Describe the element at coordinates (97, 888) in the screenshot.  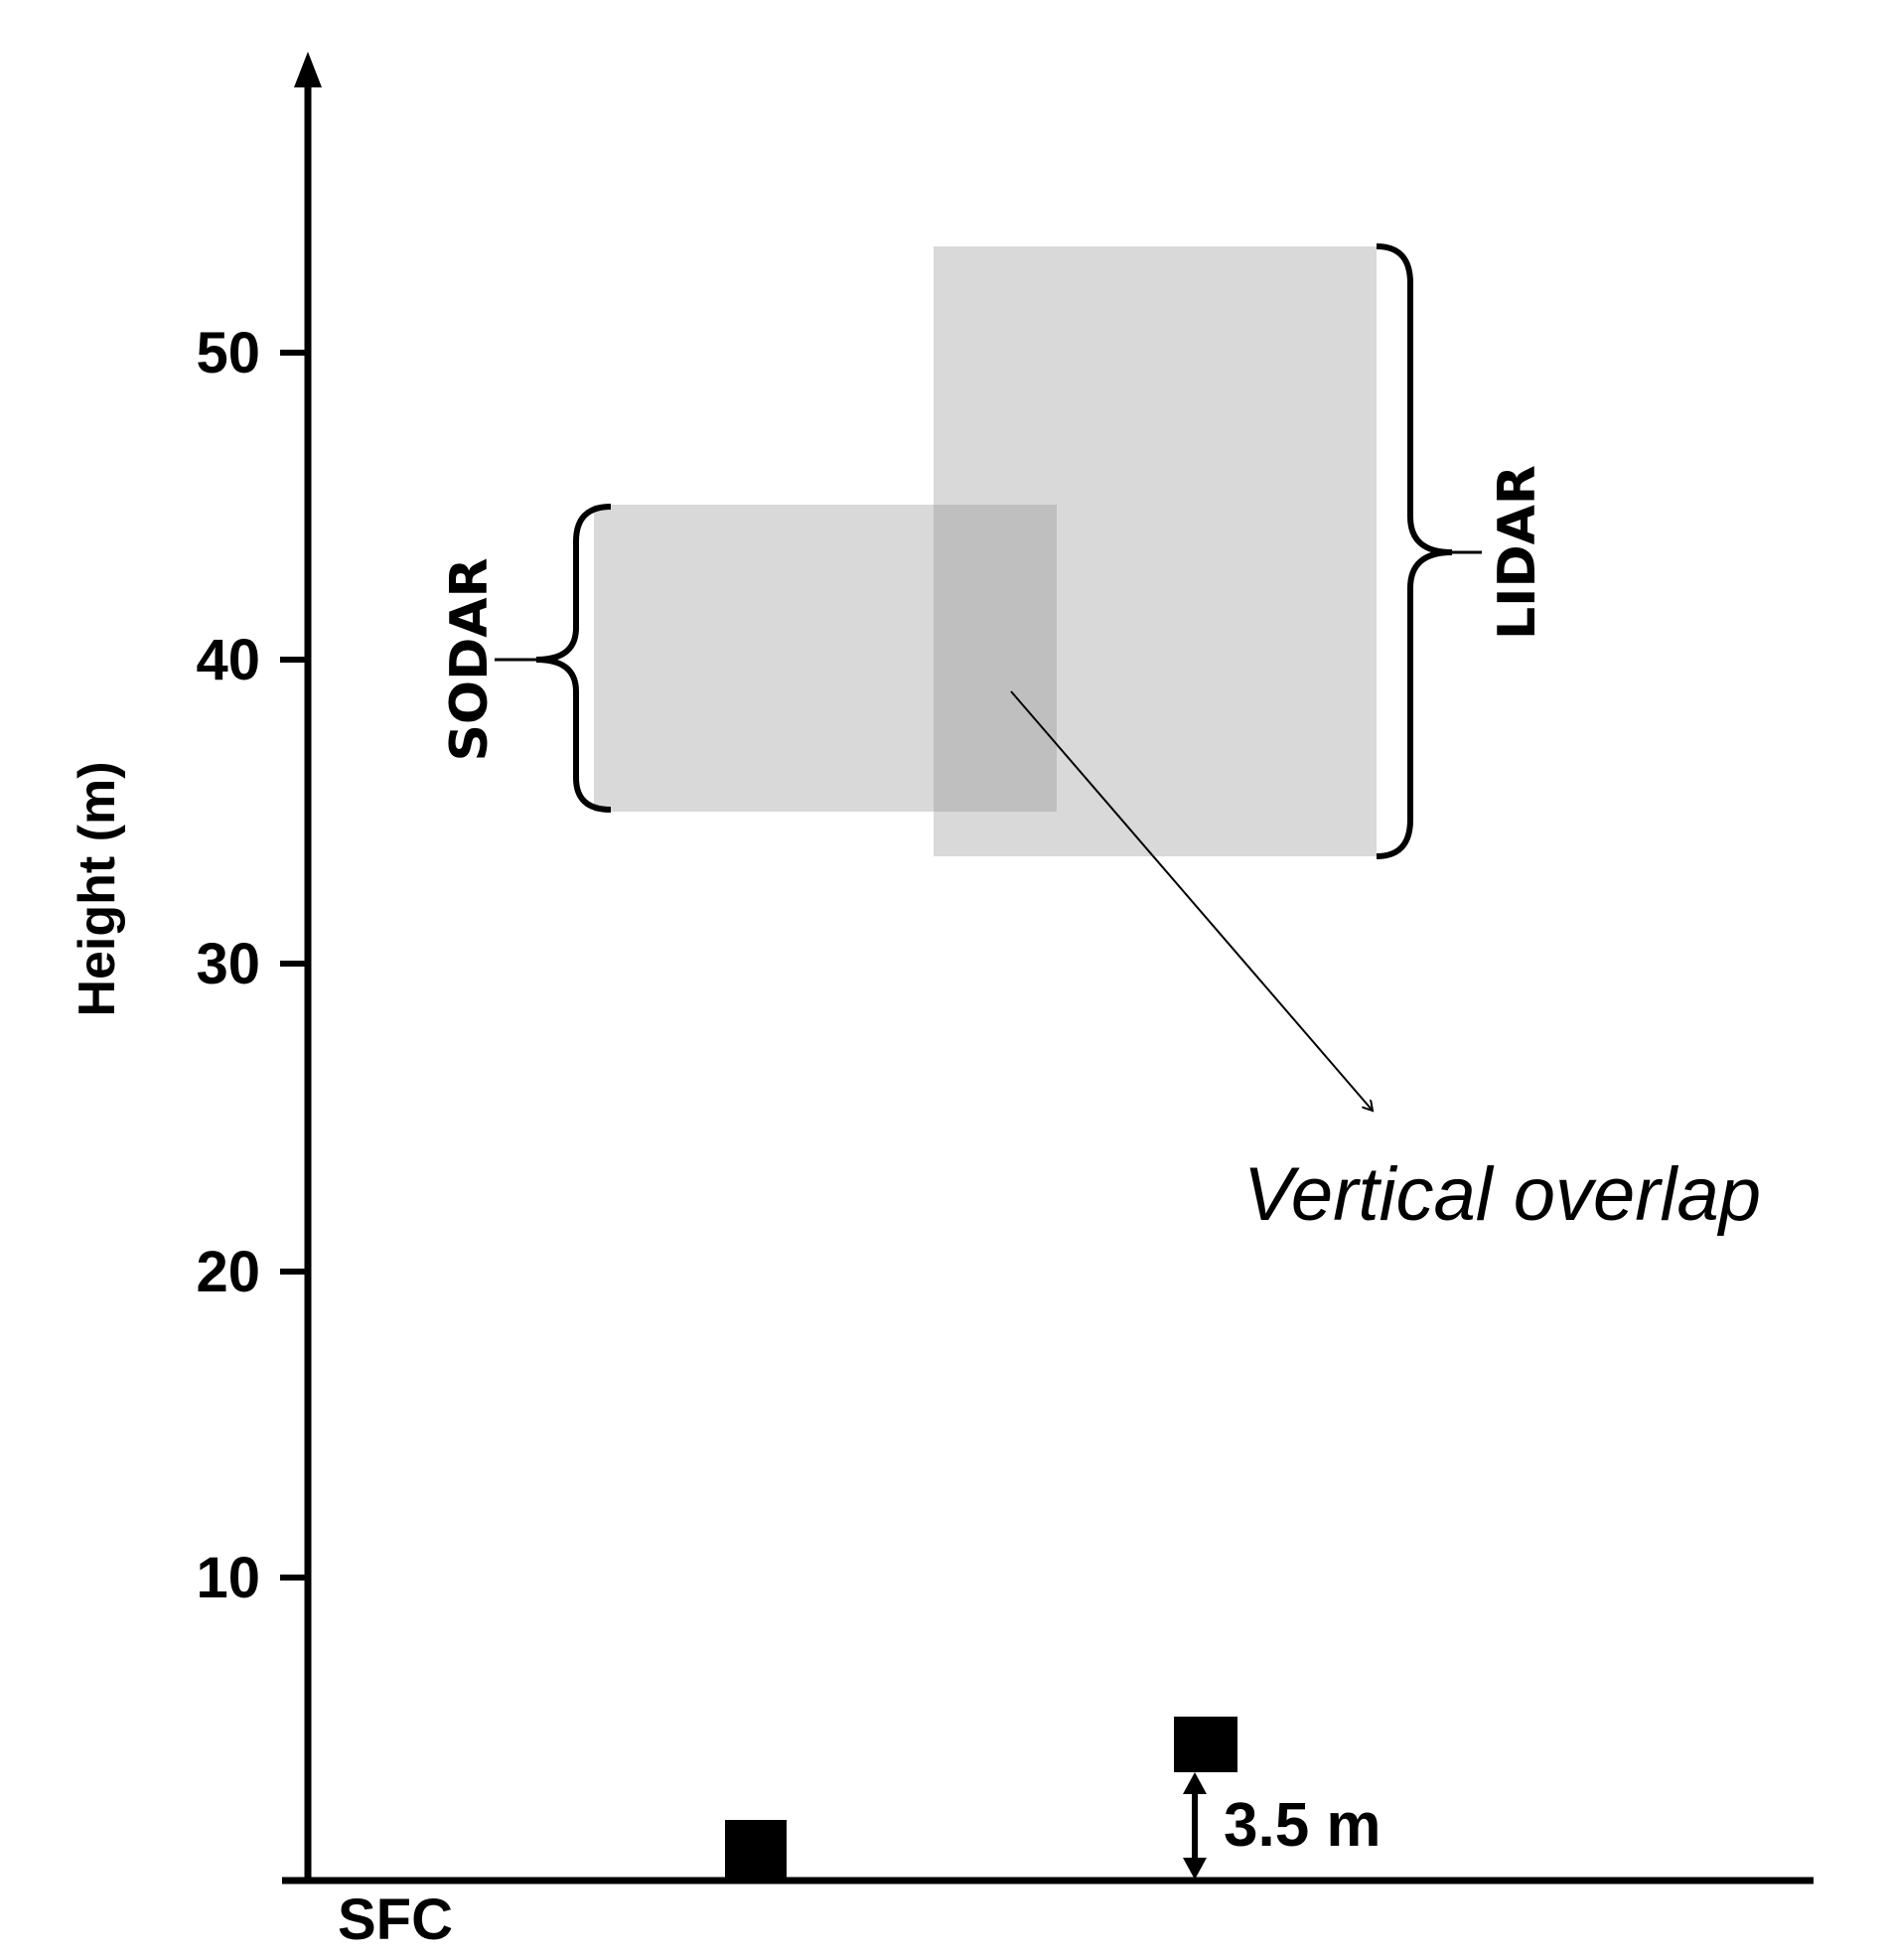
I see `y-axis-title: Height (m)` at that location.